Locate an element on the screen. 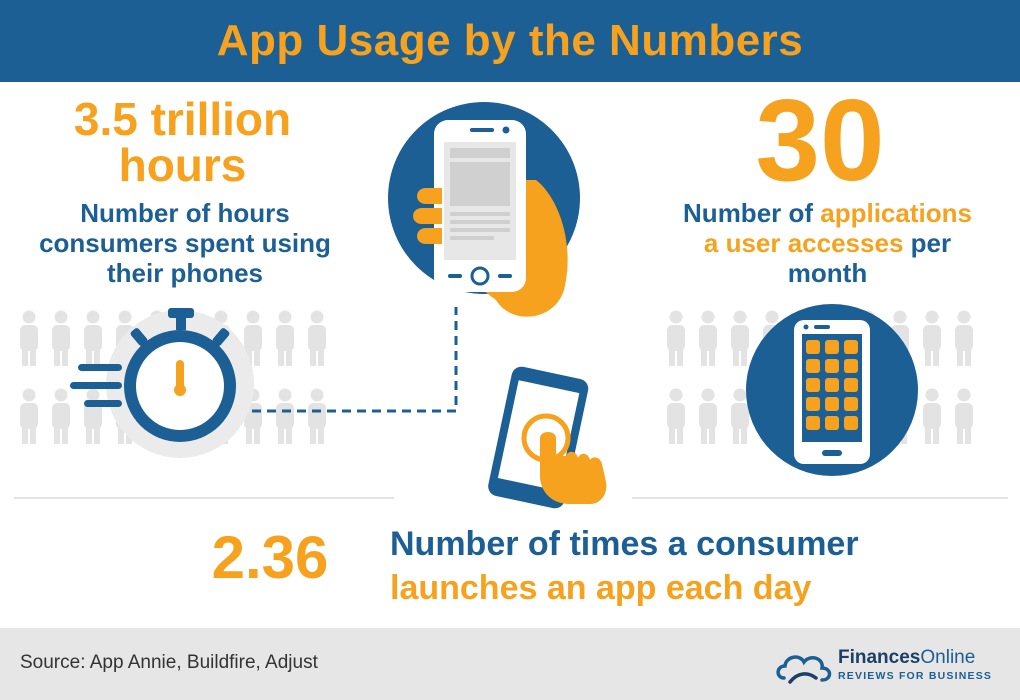  stopwatch-icon is located at coordinates (162, 383).